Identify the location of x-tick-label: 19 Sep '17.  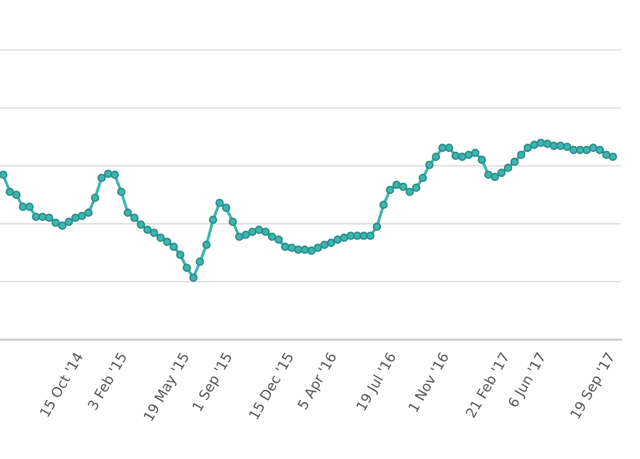
(594, 386).